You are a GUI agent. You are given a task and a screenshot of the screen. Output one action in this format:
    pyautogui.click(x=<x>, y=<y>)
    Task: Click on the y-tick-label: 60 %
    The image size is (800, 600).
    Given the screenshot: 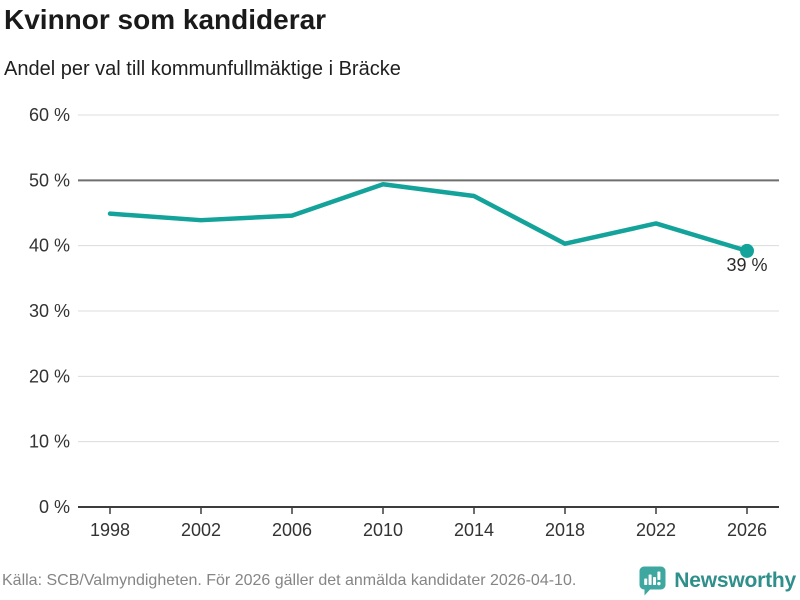 What is the action you would take?
    pyautogui.click(x=49, y=115)
    